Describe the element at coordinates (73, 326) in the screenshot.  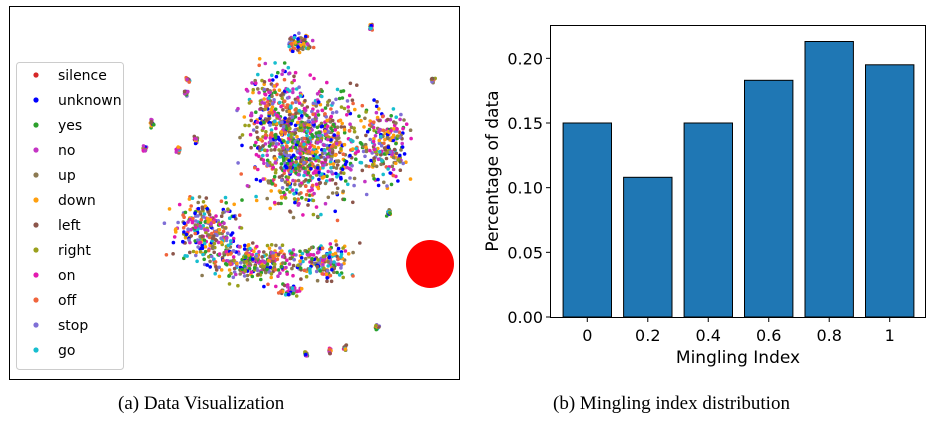
I see `legend-label: stop` at that location.